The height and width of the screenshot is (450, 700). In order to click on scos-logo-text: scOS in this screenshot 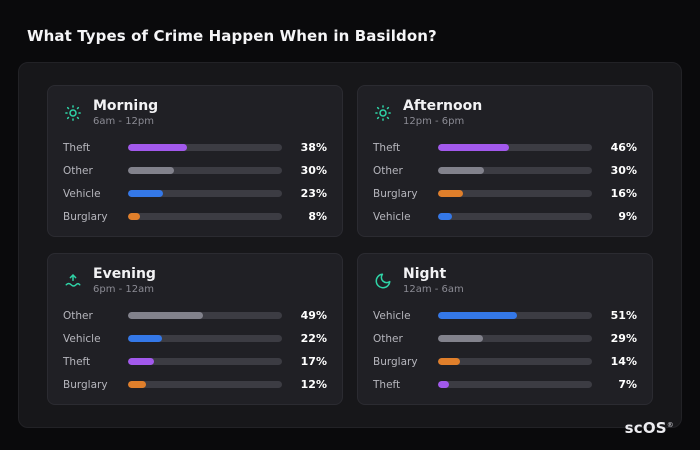, I will do `click(645, 428)`.